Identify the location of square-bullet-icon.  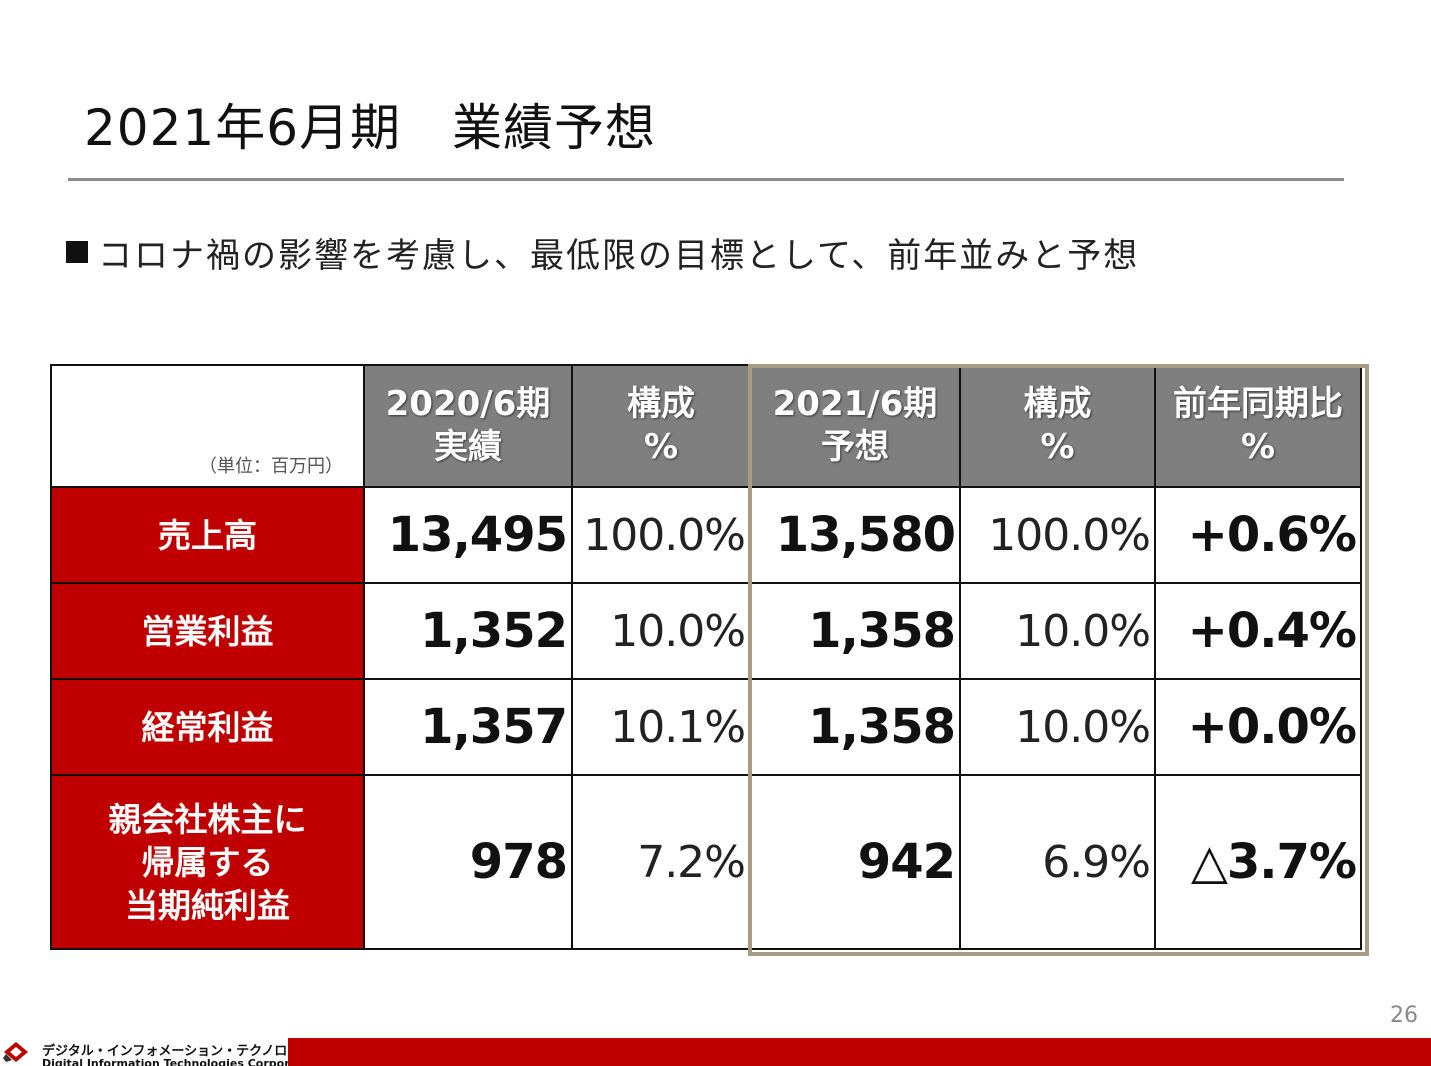
(77, 252).